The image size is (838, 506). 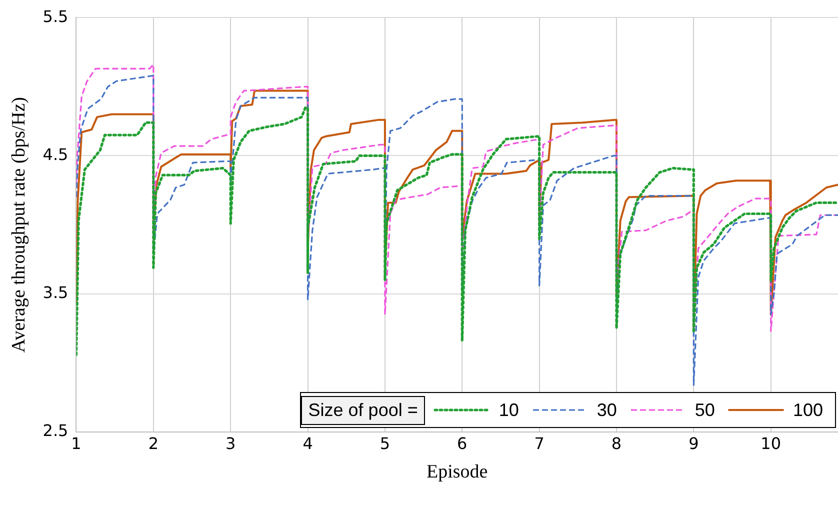 What do you see at coordinates (19, 225) in the screenshot?
I see `y-axis-title: Average throughput rate (bps/Hz)` at bounding box center [19, 225].